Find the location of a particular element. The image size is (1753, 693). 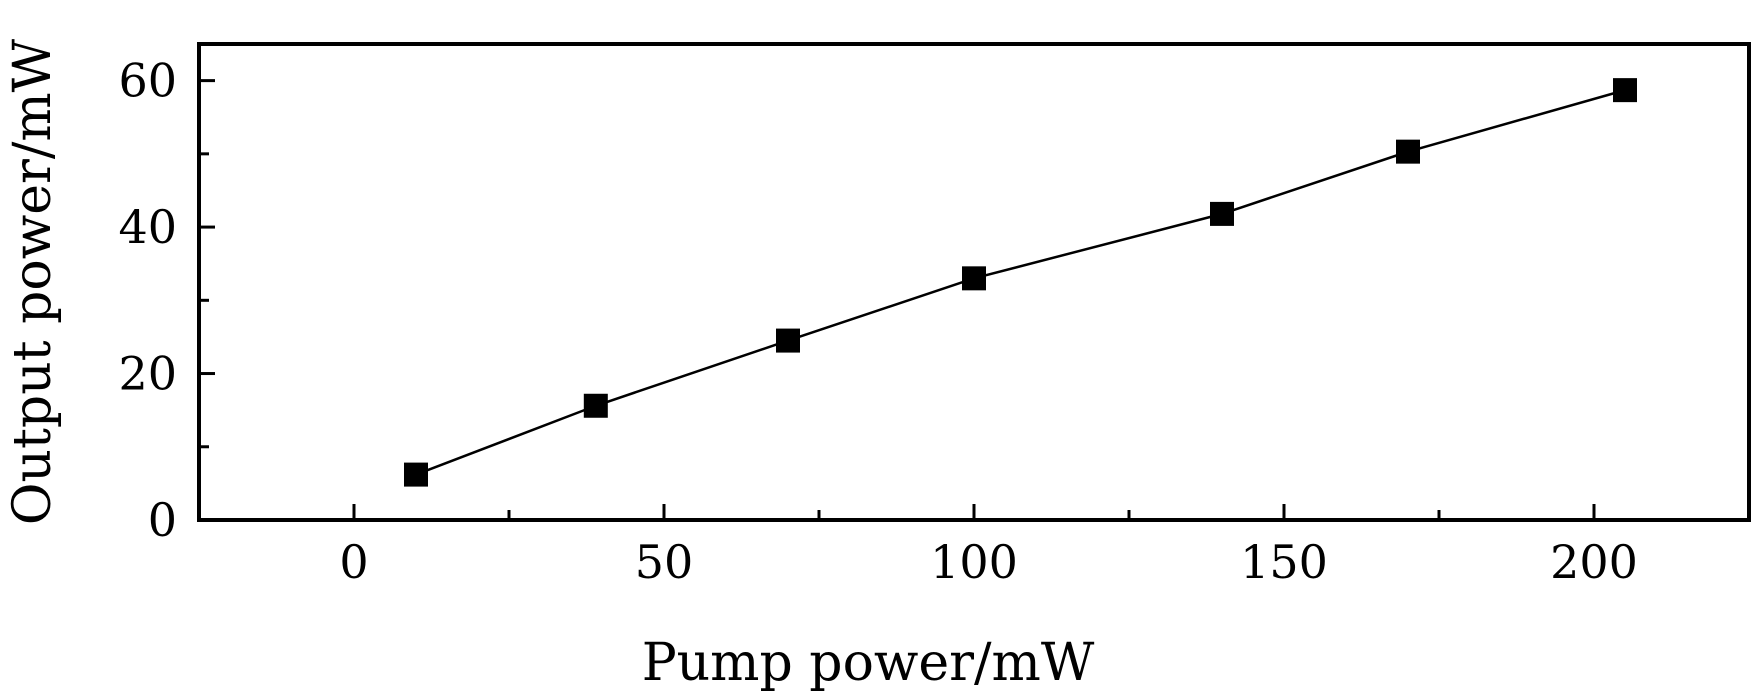

y-tick-label-3: 60 is located at coordinates (147, 81).